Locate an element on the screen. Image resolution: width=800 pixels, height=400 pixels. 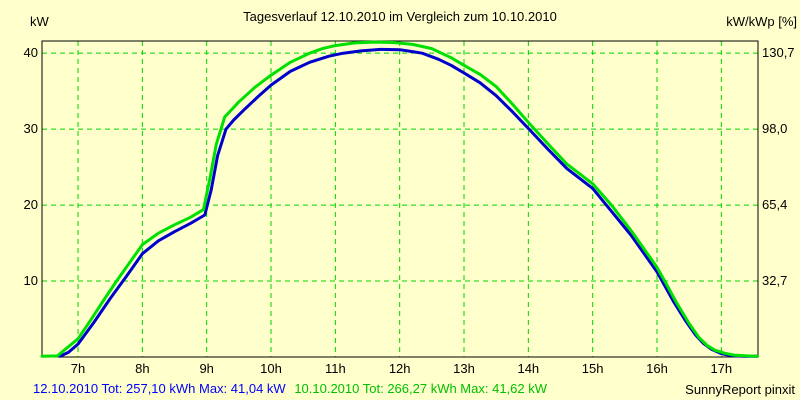
left-tick-10: 10 is located at coordinates (30, 281).